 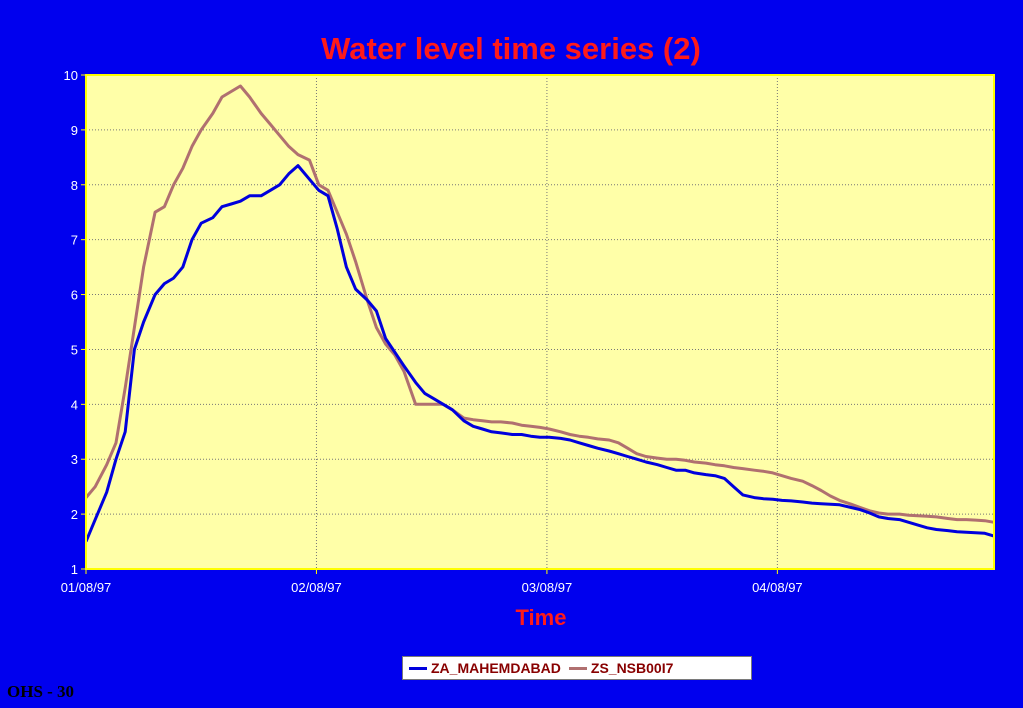 I want to click on legend-label-za-mahemdabad: ZA_MAHEMDABAD, so click(x=496, y=668).